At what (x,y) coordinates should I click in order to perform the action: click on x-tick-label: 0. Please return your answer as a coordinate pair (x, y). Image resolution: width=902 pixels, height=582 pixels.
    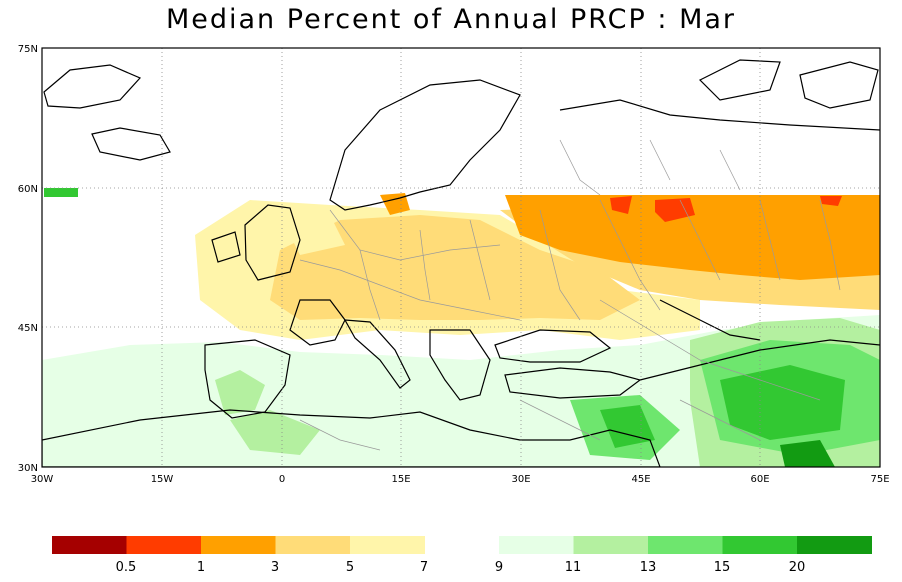
    Looking at the image, I should click on (282, 479).